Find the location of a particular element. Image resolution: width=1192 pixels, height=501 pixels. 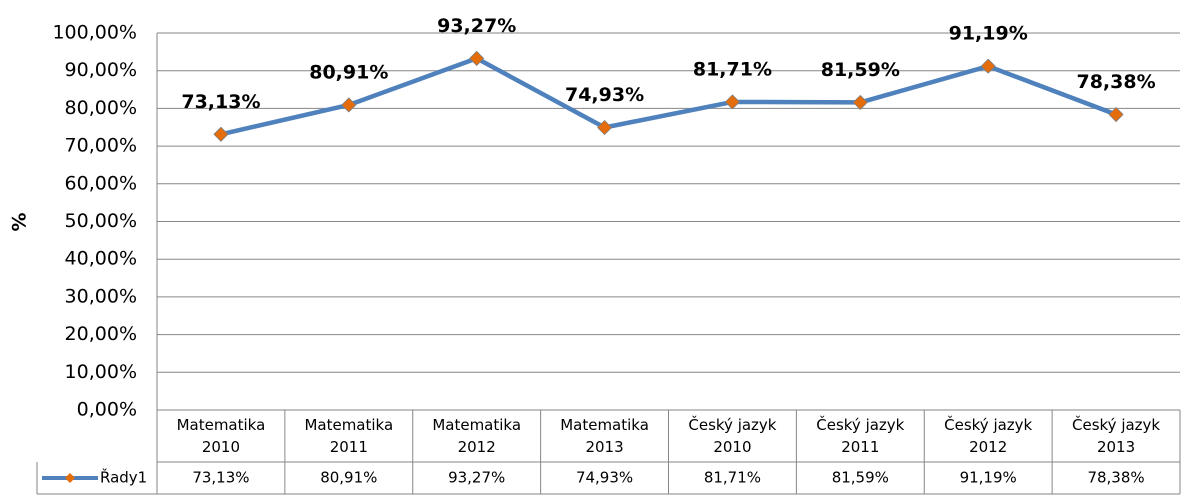

table-value: 93,27% is located at coordinates (476, 478).